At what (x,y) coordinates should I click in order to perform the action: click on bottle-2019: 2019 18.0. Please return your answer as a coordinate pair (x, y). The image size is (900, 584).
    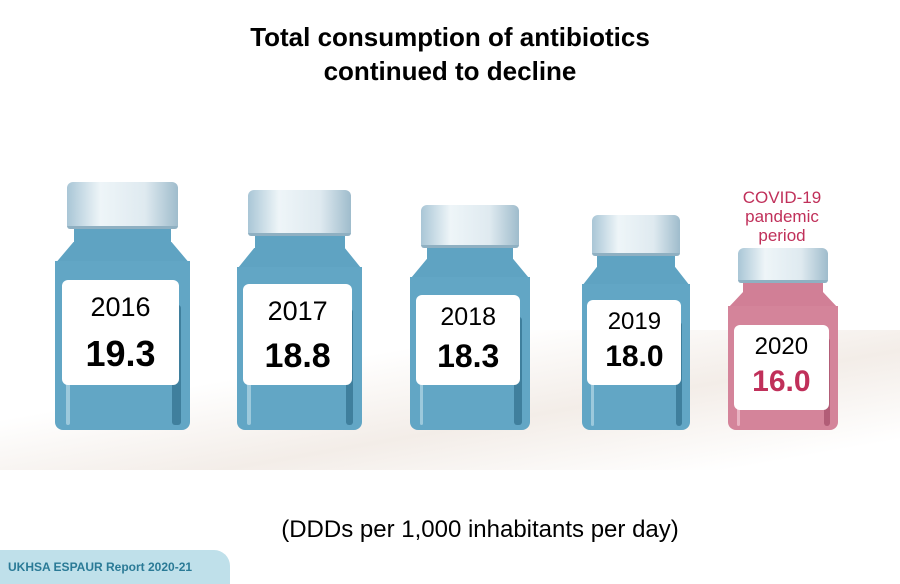
    Looking at the image, I should click on (636, 322).